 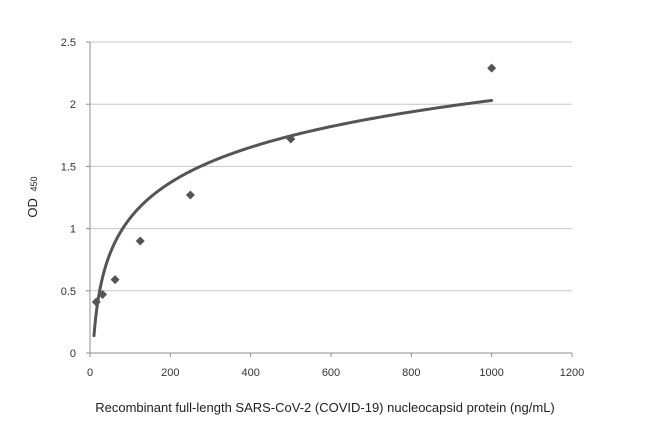 I want to click on x-tick-label: 600, so click(x=331, y=373).